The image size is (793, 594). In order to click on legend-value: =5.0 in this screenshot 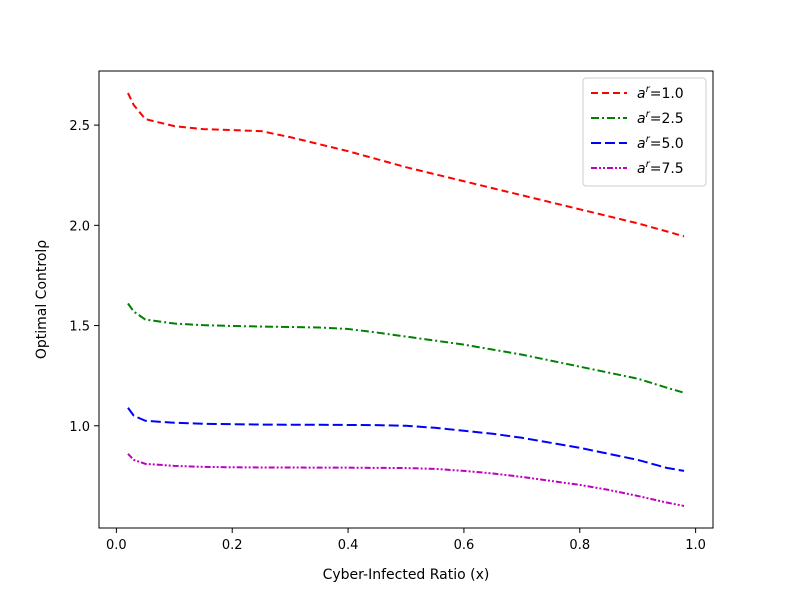, I will do `click(667, 144)`.